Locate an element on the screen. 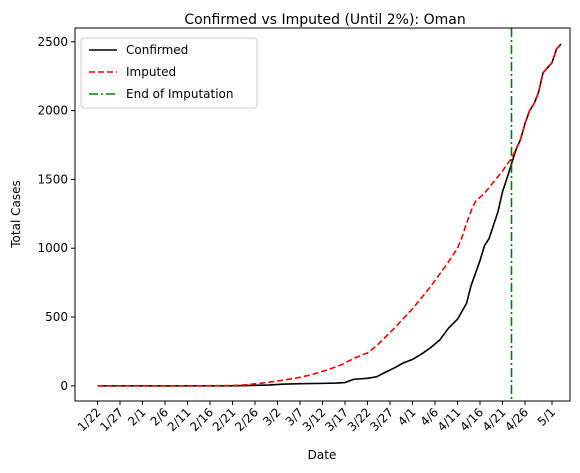 Image resolution: width=580 pixels, height=473 pixels. x-axis-label: Date is located at coordinates (322, 455).